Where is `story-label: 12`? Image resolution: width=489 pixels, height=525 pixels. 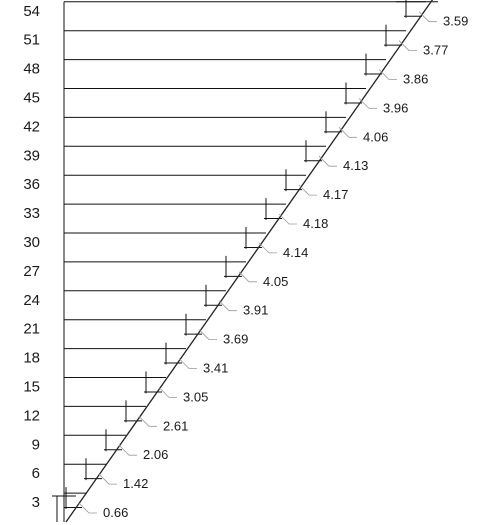 story-label: 12 is located at coordinates (31, 415).